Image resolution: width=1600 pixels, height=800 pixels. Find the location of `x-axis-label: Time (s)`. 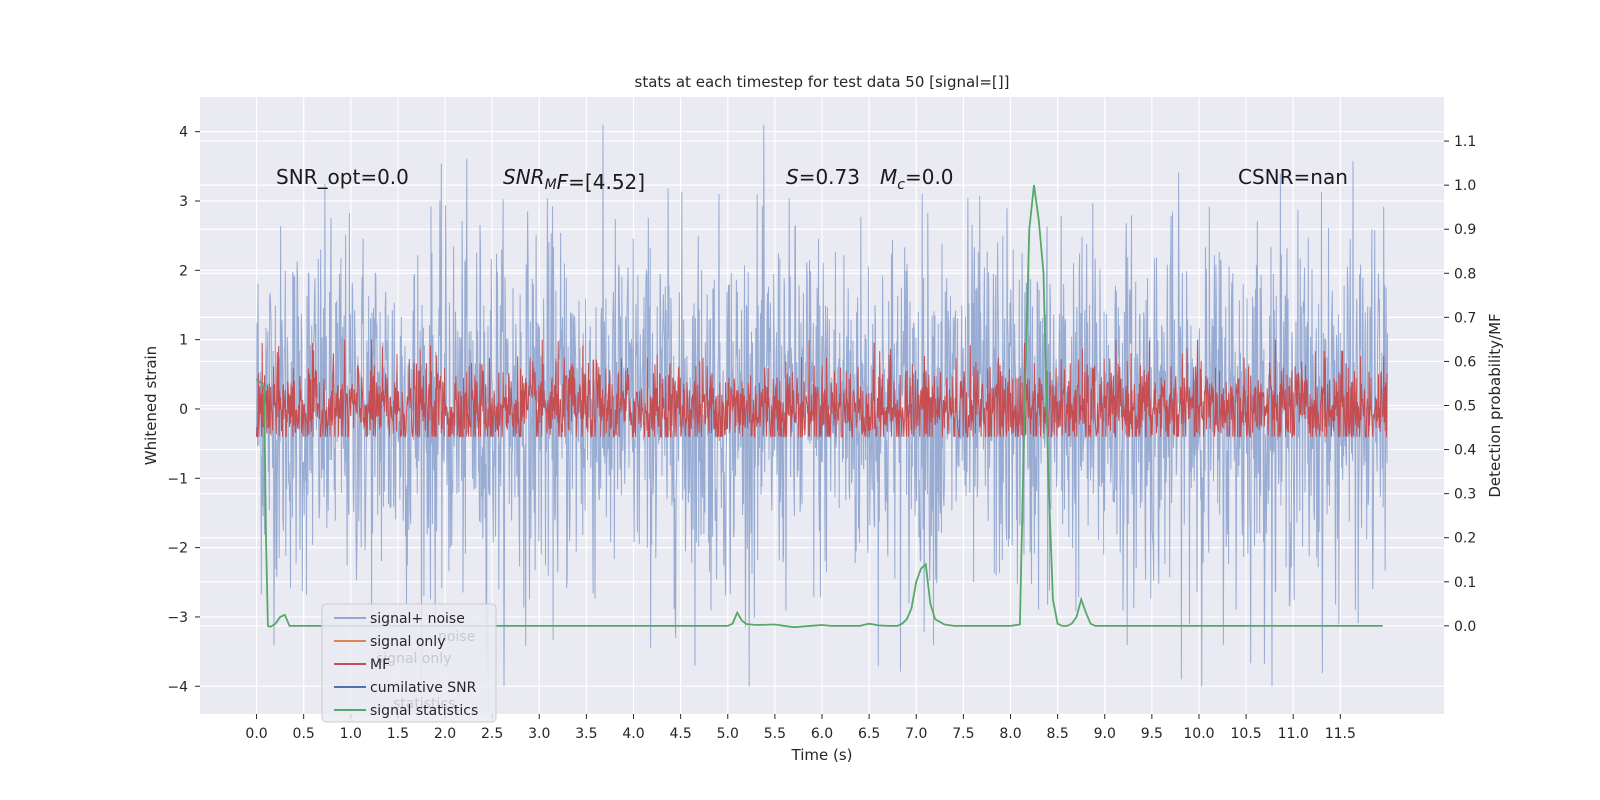

x-axis-label: Time (s) is located at coordinates (822, 755).